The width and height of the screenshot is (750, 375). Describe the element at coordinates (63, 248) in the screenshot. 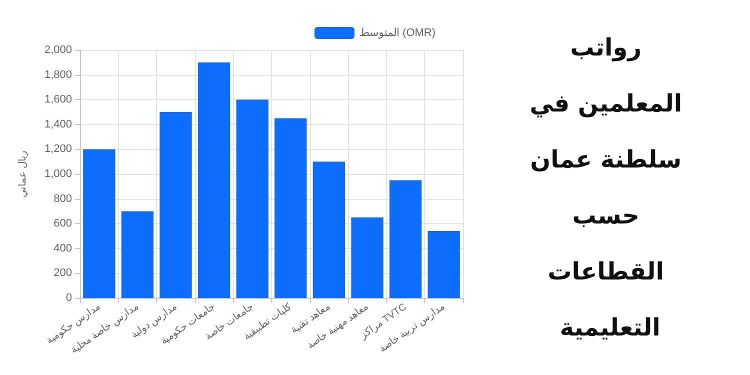

I see `y-tick-label: 400` at that location.